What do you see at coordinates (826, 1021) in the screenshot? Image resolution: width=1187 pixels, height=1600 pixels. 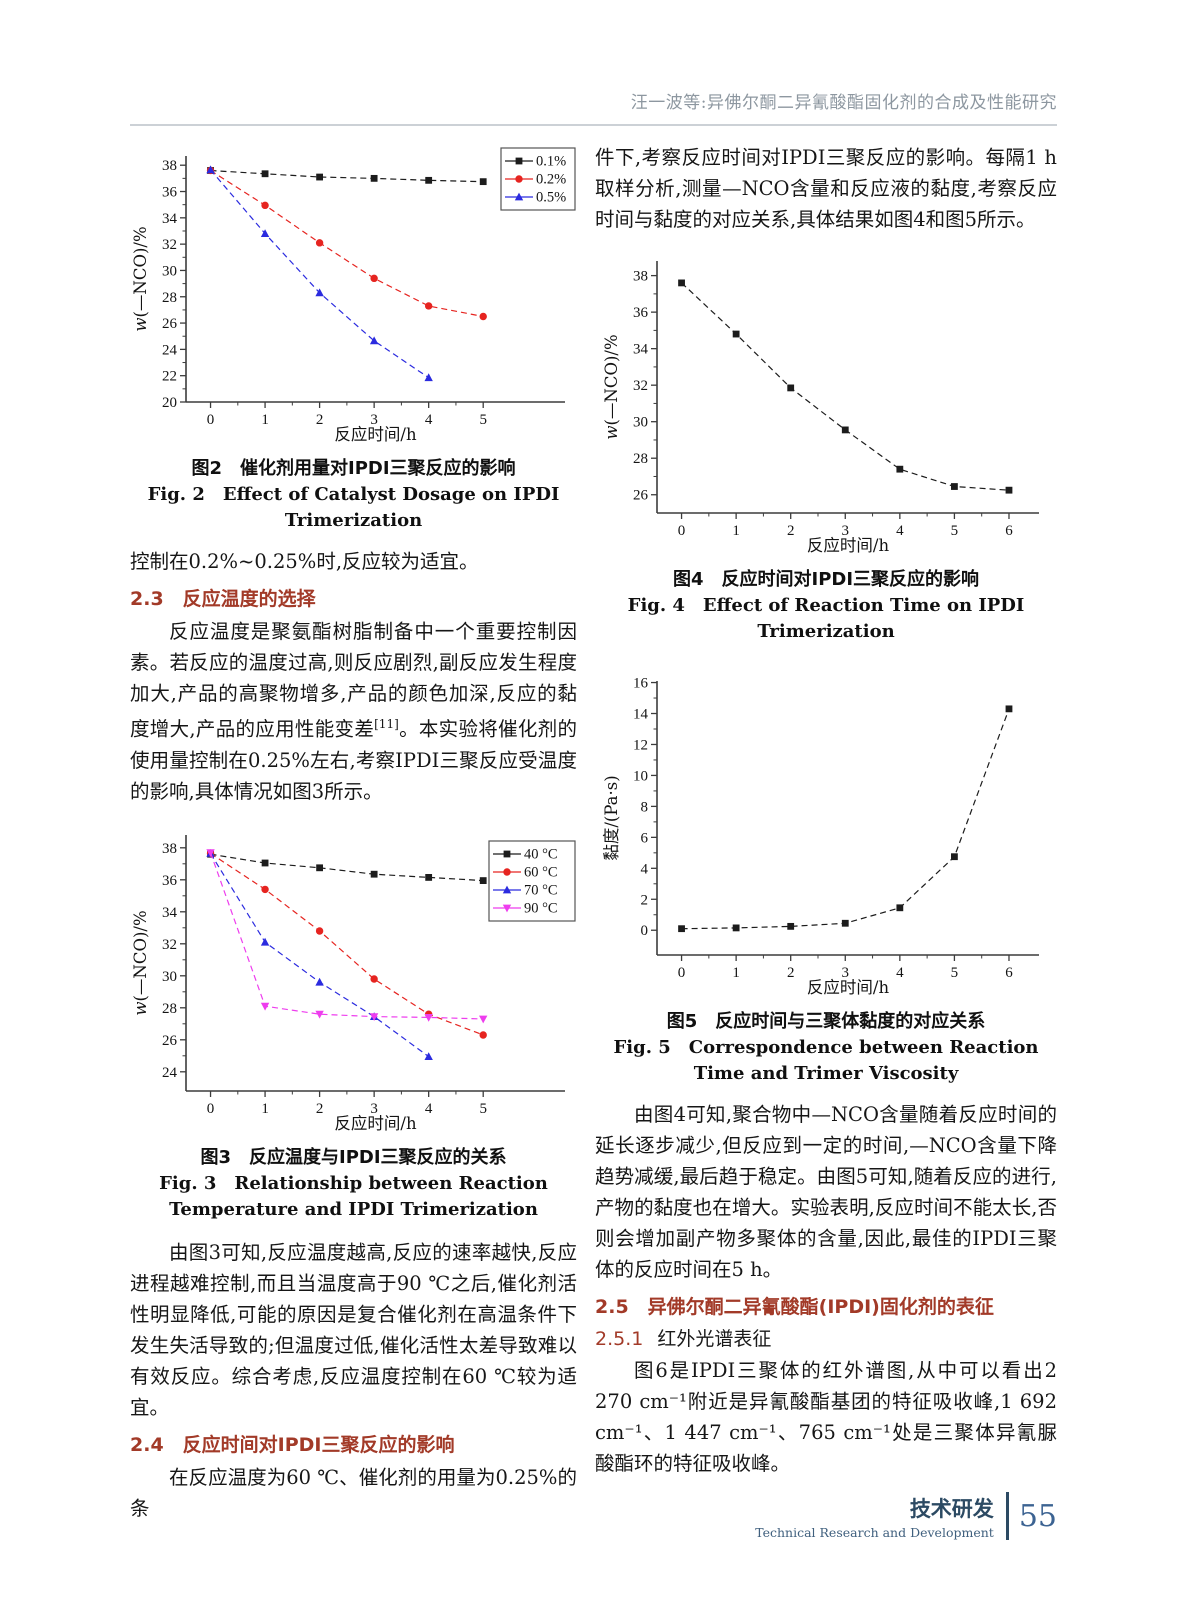 I see `figure5-caption-zh: 图5 反应时间与三聚体黏度的对应关系` at bounding box center [826, 1021].